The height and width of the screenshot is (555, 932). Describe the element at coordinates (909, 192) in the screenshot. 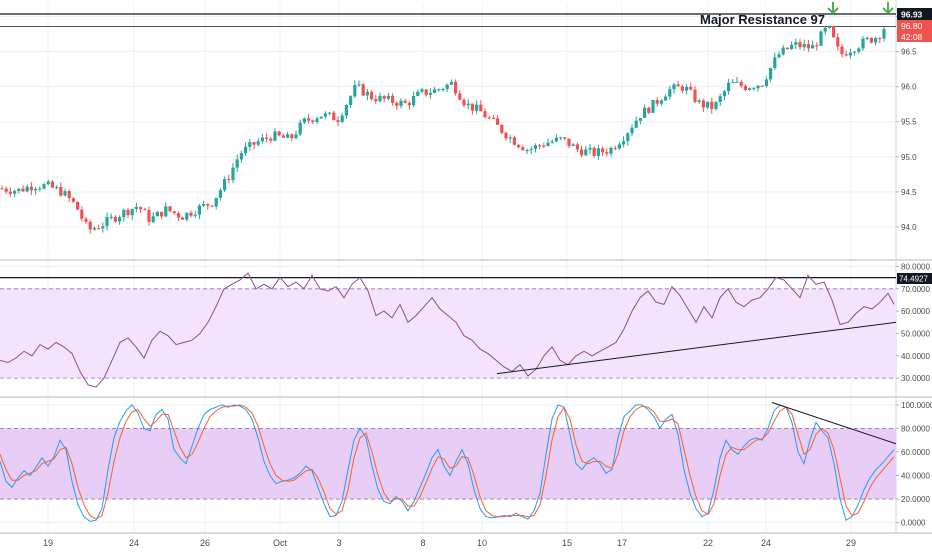

I see `y-tick-label: 94.5` at that location.